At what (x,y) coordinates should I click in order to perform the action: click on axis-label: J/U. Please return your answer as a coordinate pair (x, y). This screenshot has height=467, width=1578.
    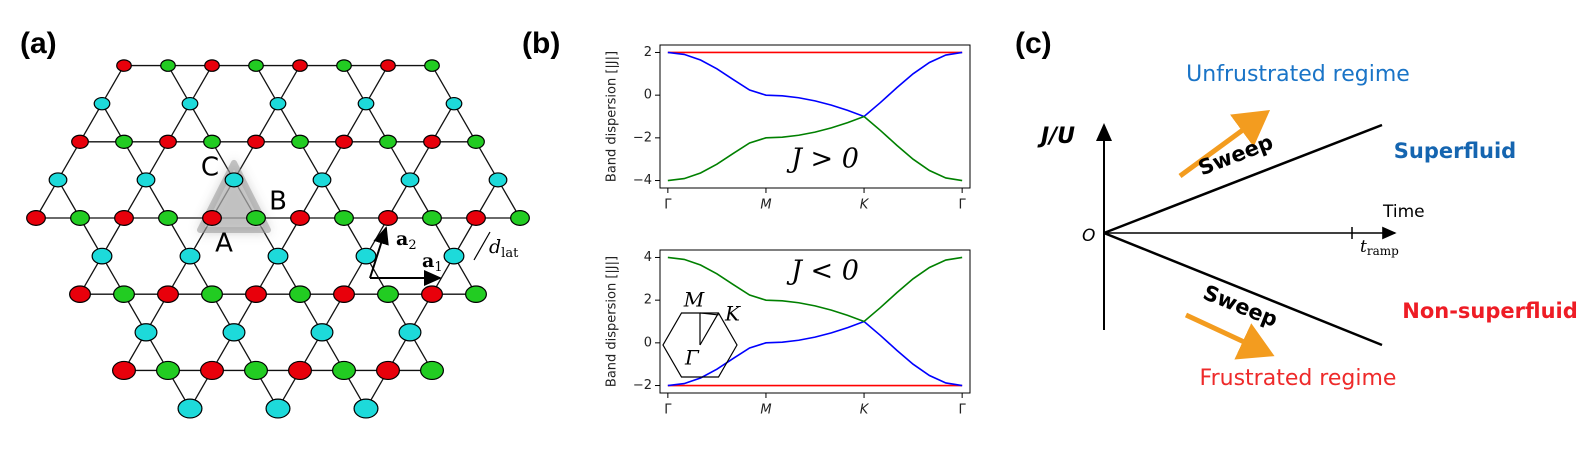
    Looking at the image, I should click on (1056, 136).